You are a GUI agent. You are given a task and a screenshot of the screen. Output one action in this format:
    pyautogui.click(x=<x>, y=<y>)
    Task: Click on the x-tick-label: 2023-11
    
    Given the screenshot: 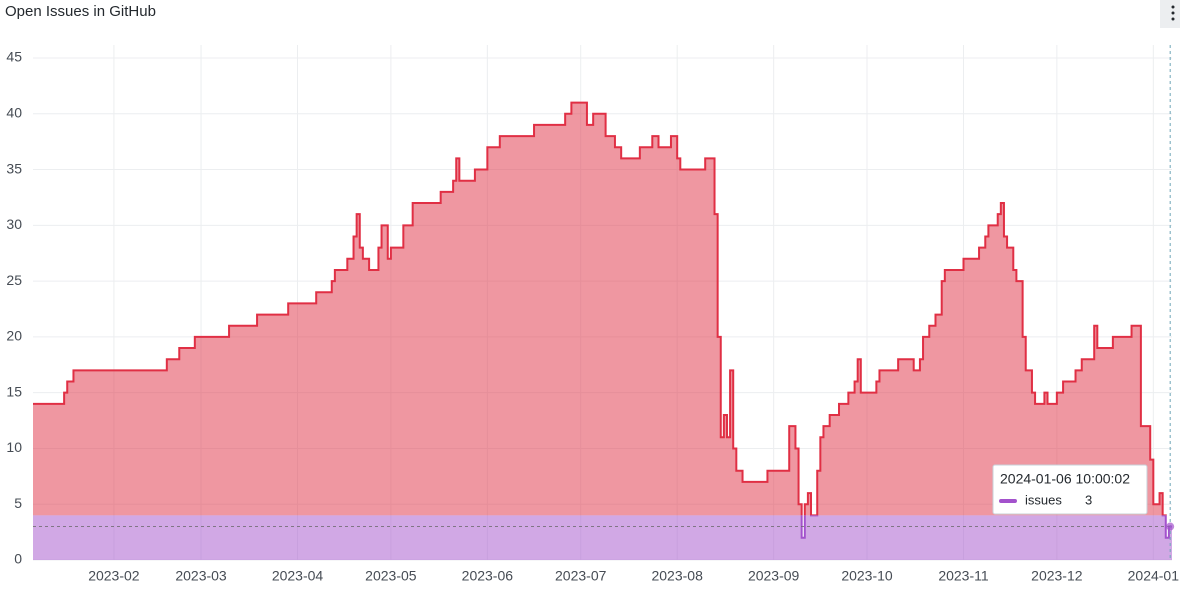 What is the action you would take?
    pyautogui.click(x=963, y=576)
    